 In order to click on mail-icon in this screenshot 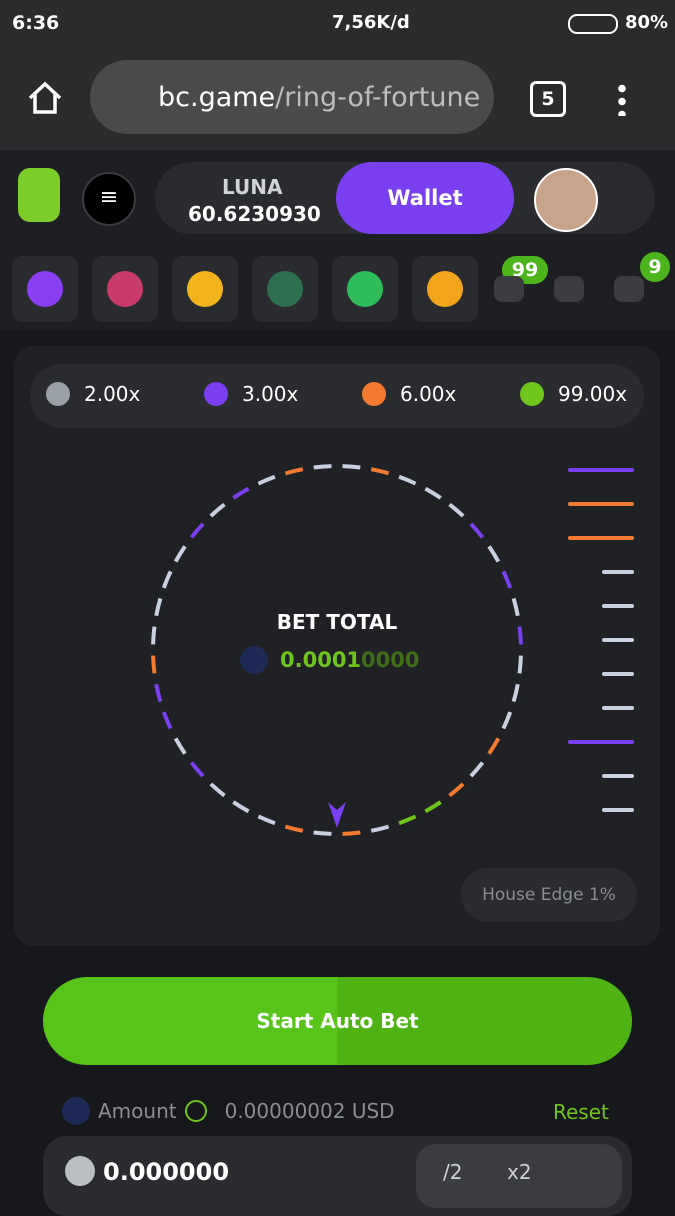, I will do `click(509, 289)`.